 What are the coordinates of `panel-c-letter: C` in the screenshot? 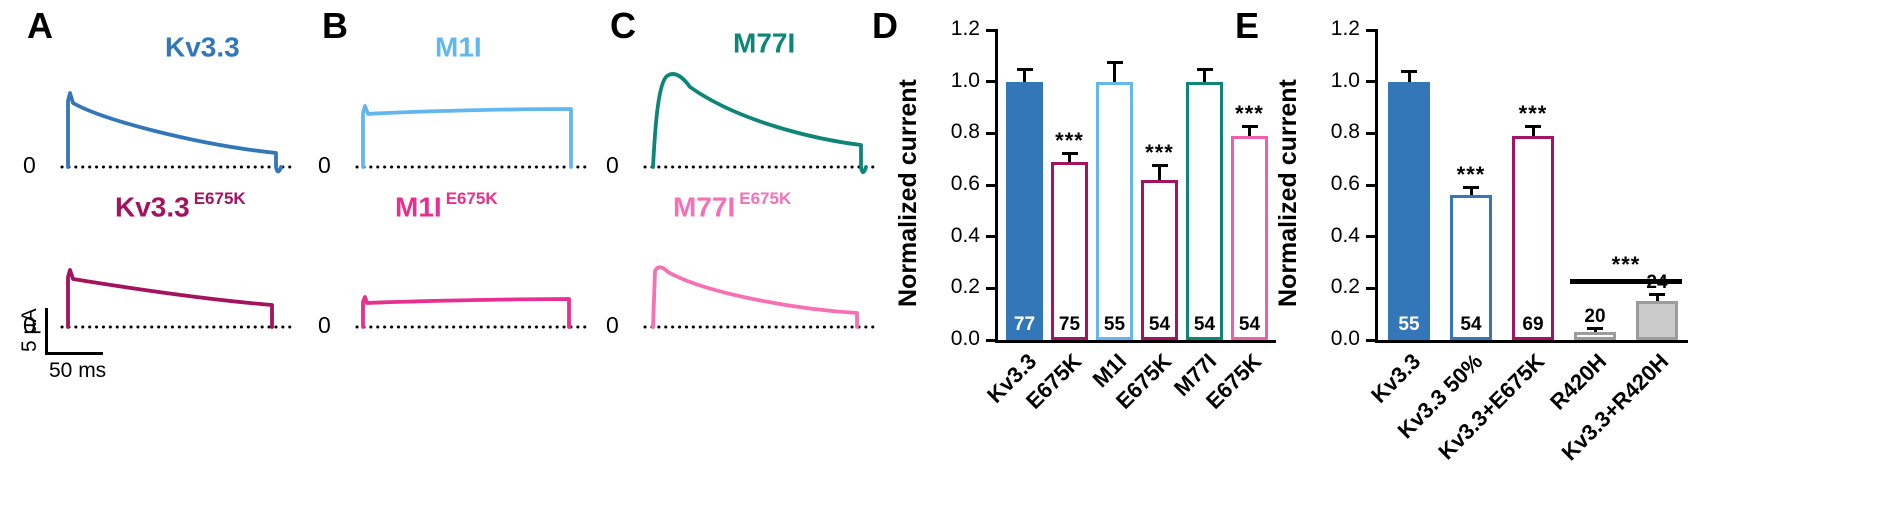 It's located at (623, 25).